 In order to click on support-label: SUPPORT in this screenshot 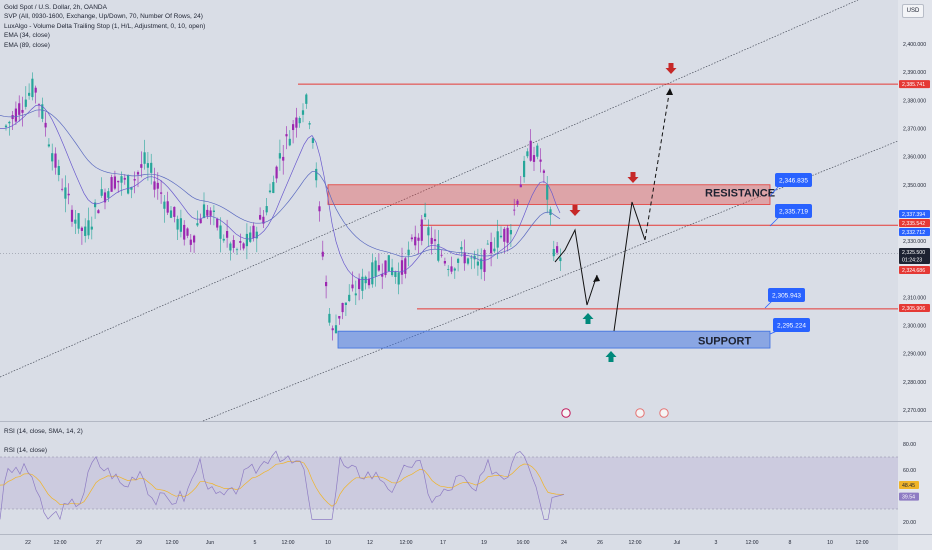, I will do `click(724, 342)`.